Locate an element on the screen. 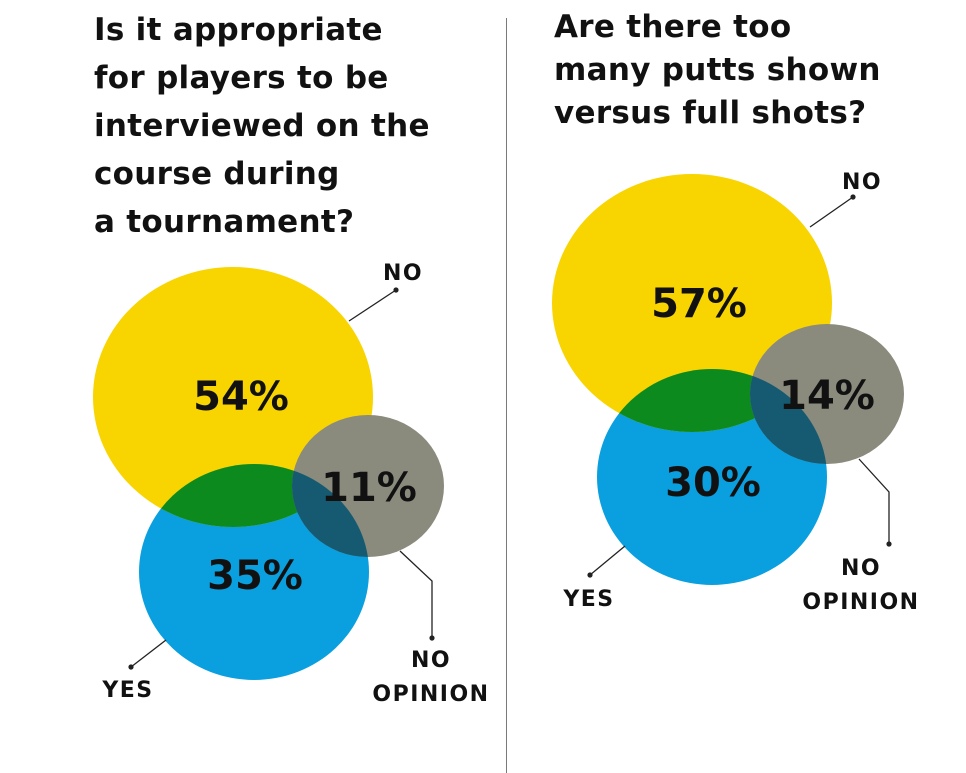 The image size is (966, 773). question-line: course during is located at coordinates (217, 174).